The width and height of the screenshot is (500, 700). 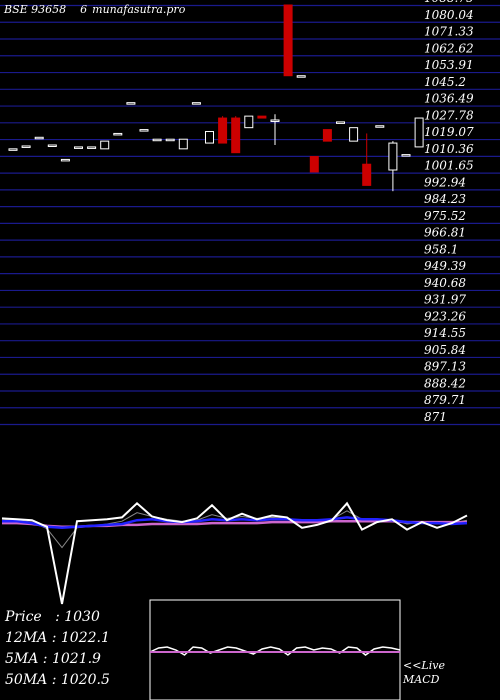 I want to click on symbol-label: BSE 93658, so click(x=34, y=9).